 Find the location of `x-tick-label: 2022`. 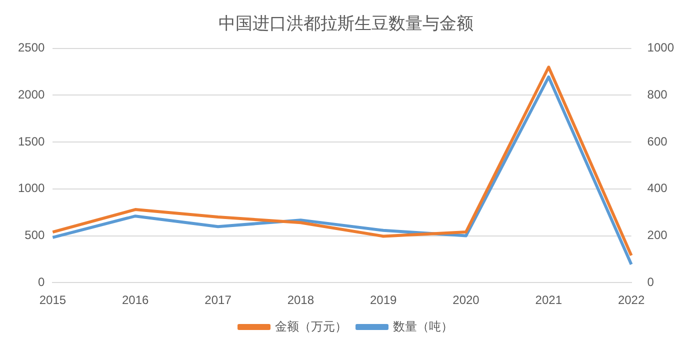

x-tick-label: 2022 is located at coordinates (631, 300).